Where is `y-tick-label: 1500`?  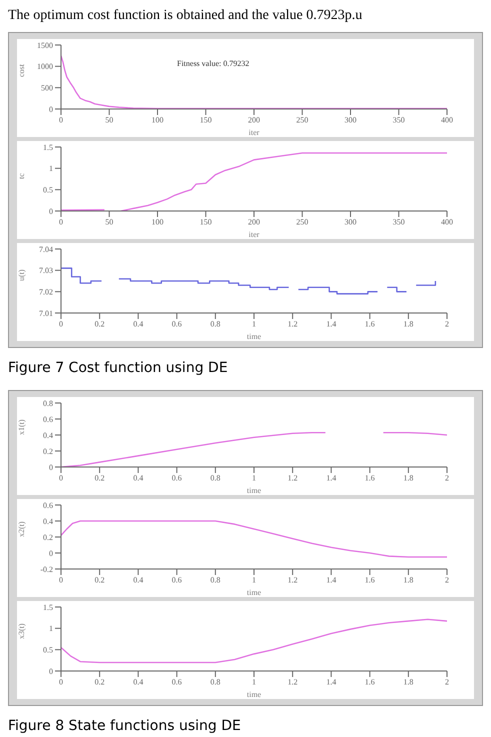 y-tick-label: 1500 is located at coordinates (45, 45).